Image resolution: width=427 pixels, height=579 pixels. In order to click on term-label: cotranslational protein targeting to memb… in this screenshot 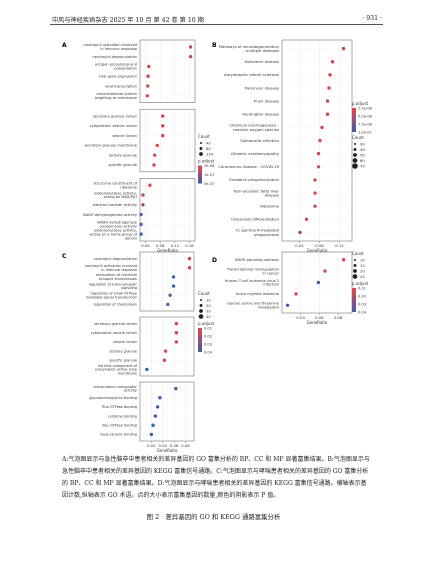, I will do `click(116, 96)`.